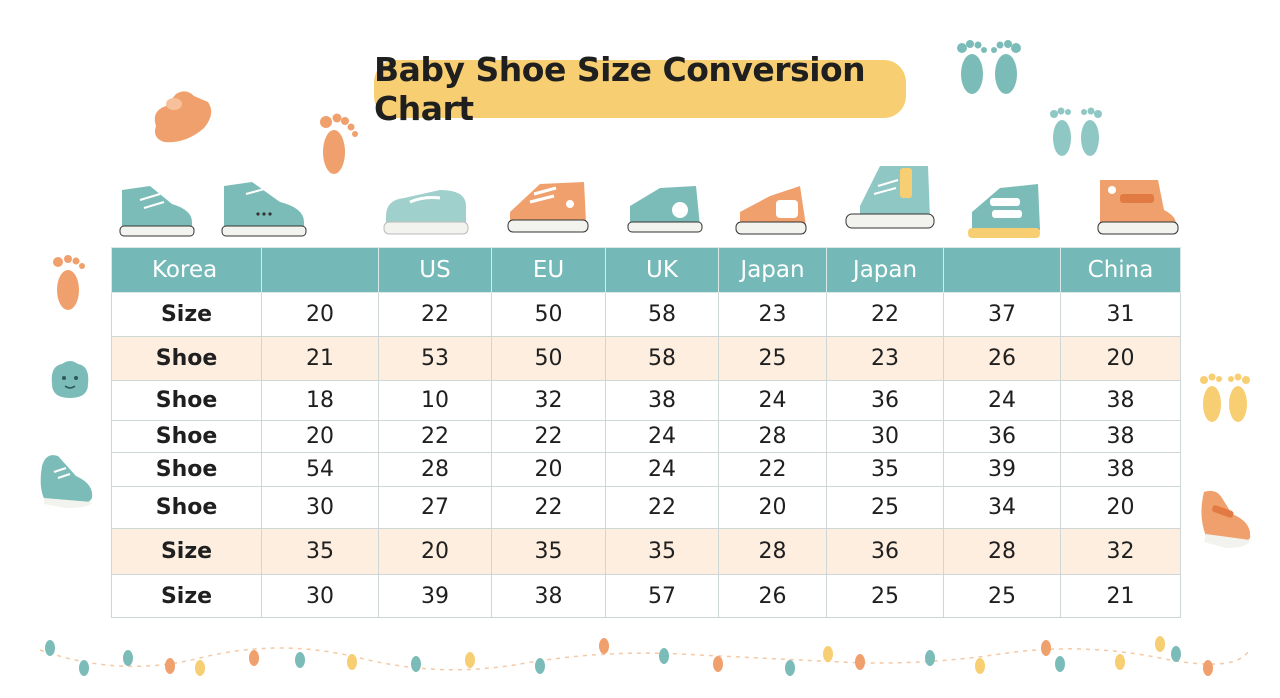  What do you see at coordinates (1002, 469) in the screenshot?
I see `table-cell: 39` at bounding box center [1002, 469].